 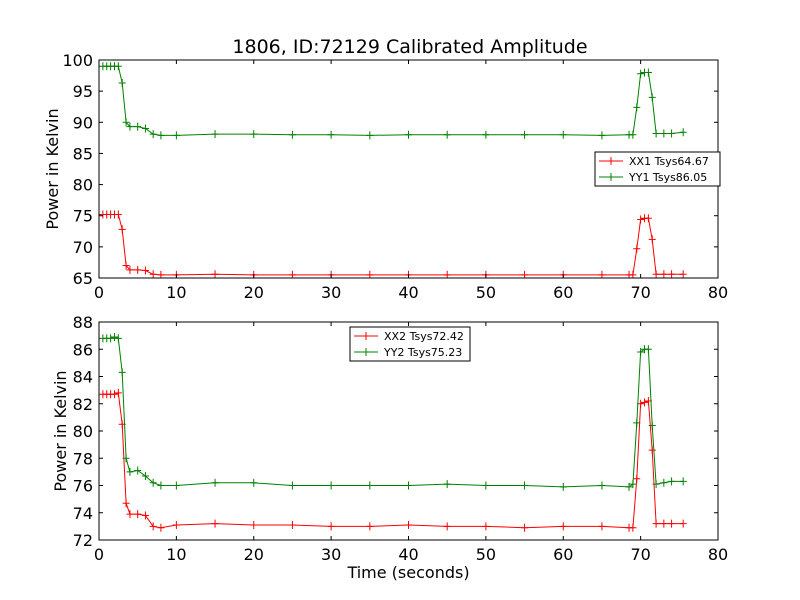 I want to click on y-tick-label: 74, so click(x=83, y=513).